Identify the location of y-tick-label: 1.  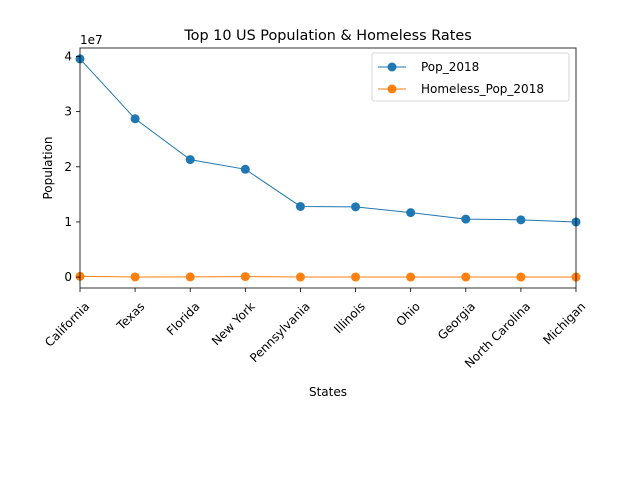
(68, 222).